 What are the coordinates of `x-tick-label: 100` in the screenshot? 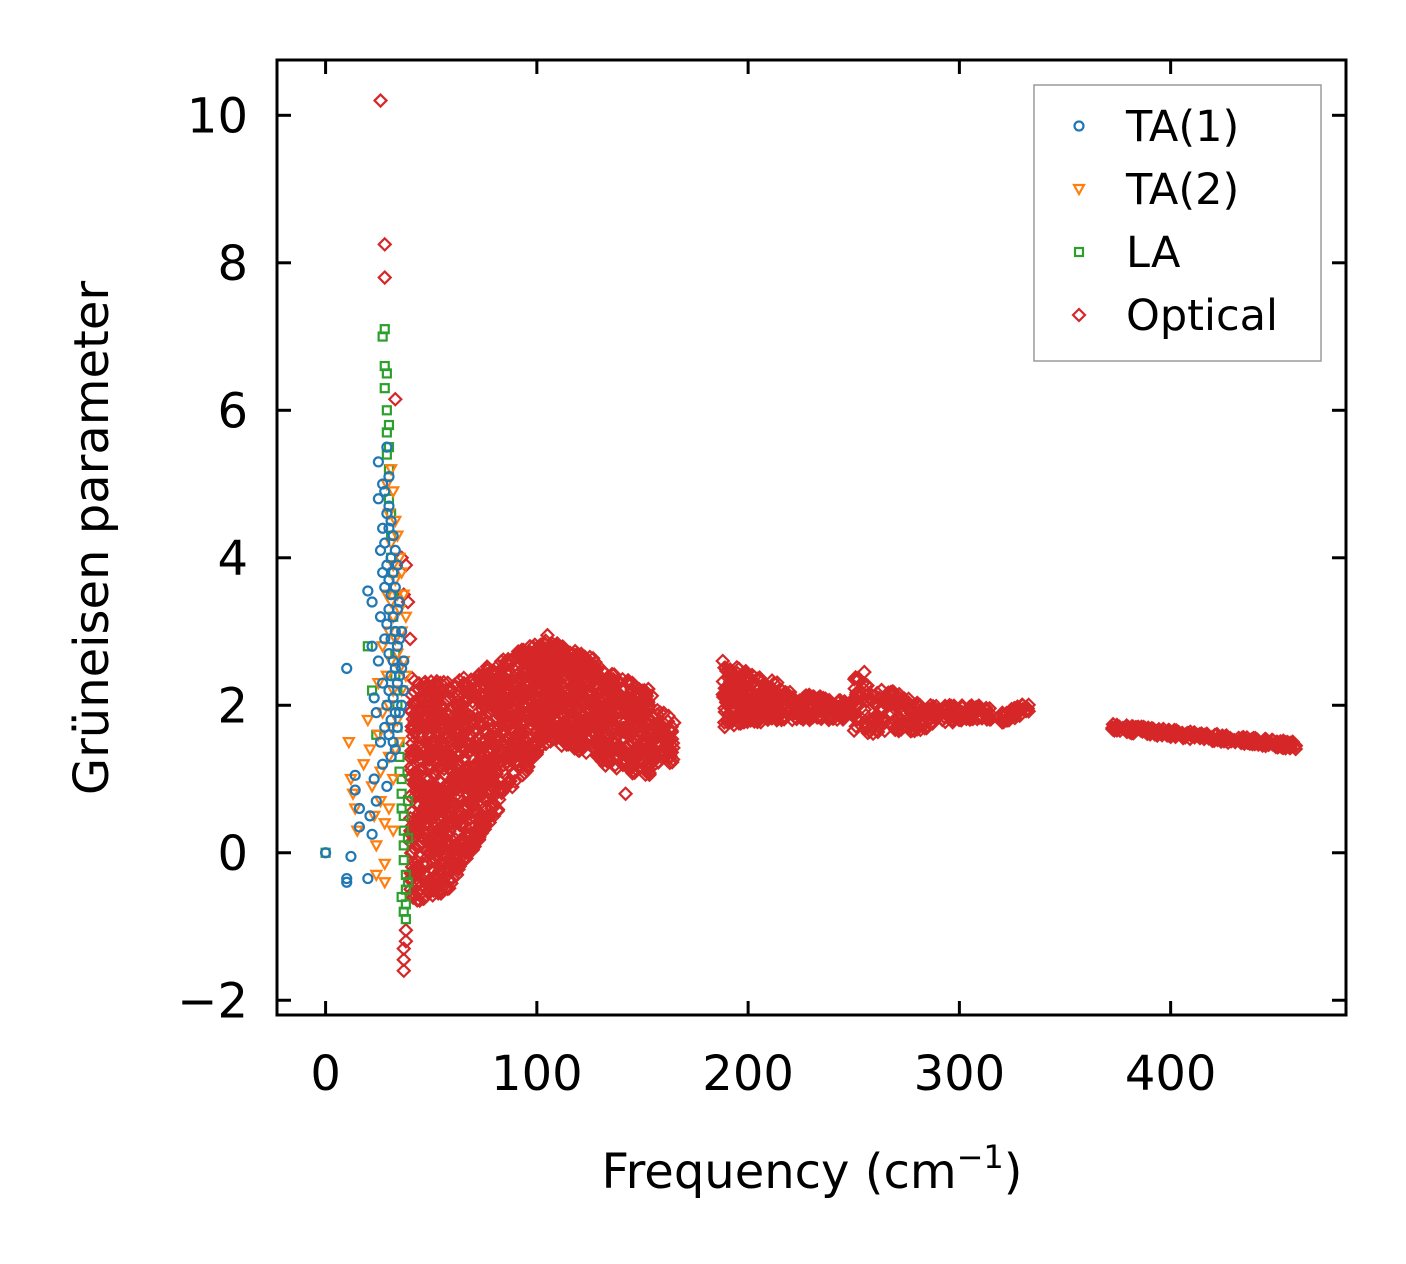 It's located at (537, 1074).